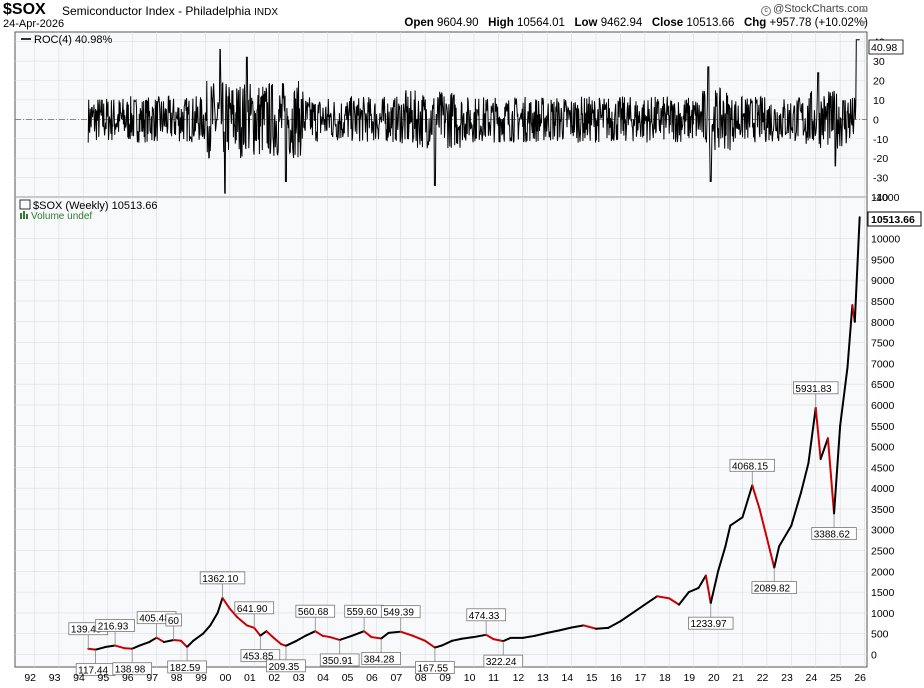 The width and height of the screenshot is (924, 688). What do you see at coordinates (113, 626) in the screenshot?
I see `annotation-text: 216.93` at bounding box center [113, 626].